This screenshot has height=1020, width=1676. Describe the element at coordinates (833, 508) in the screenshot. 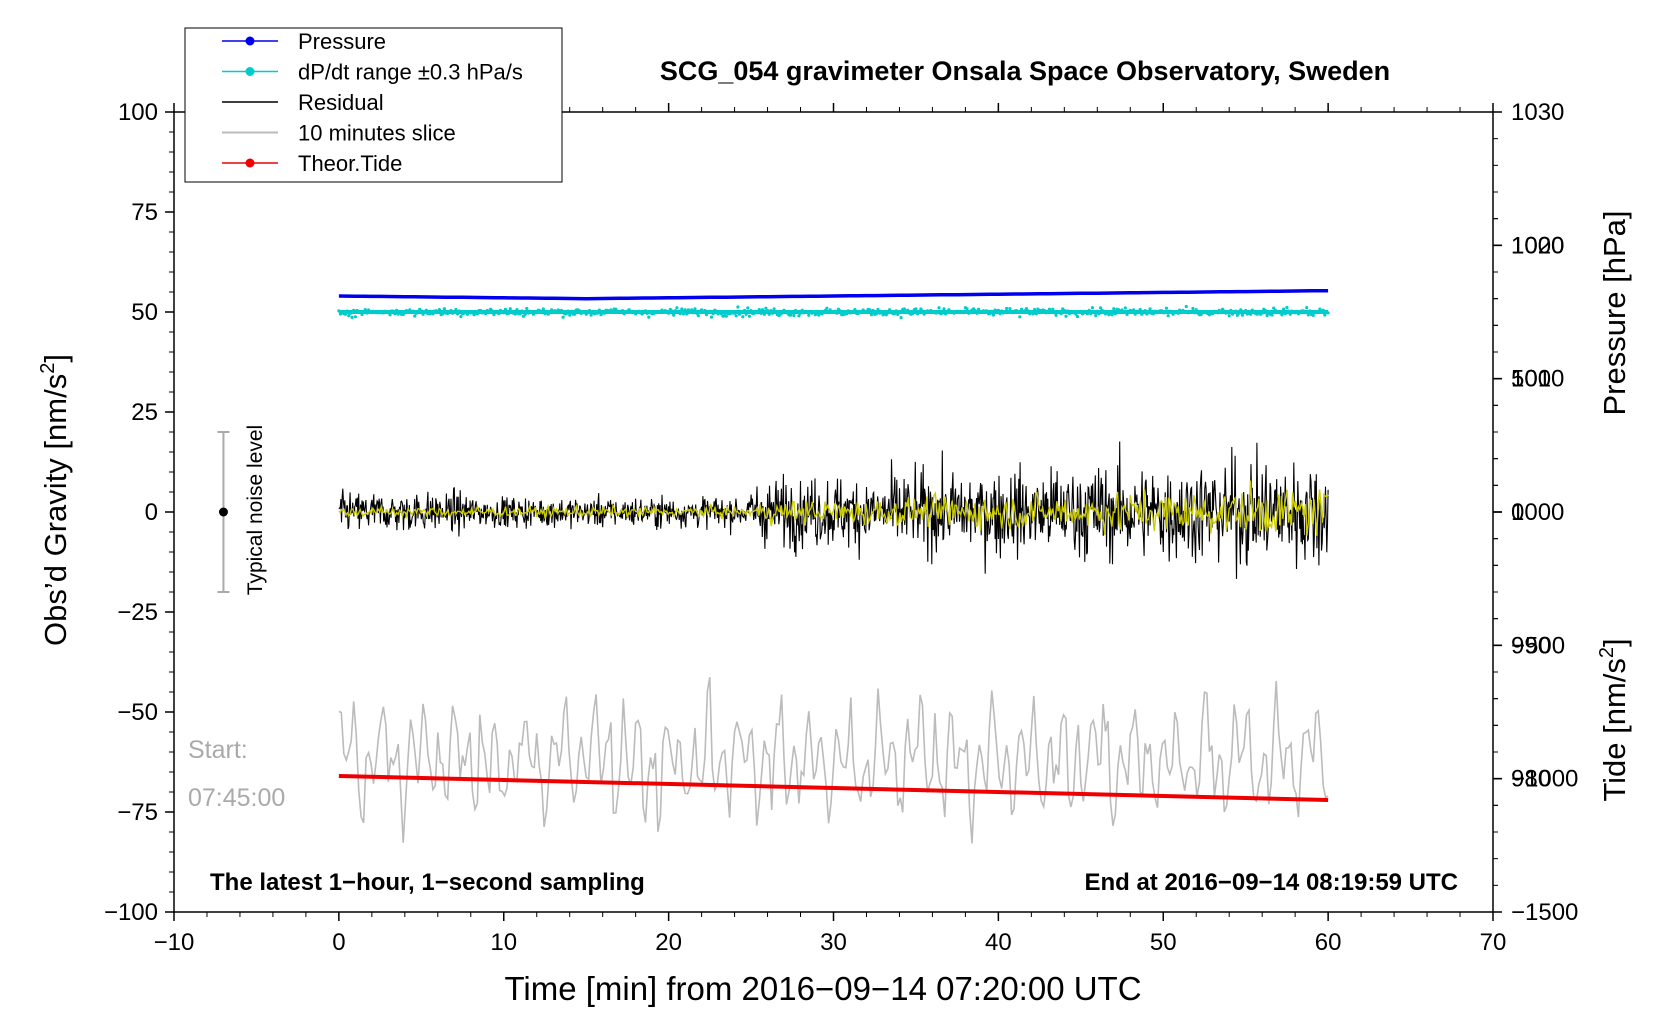

I see `series-fit-line` at that location.